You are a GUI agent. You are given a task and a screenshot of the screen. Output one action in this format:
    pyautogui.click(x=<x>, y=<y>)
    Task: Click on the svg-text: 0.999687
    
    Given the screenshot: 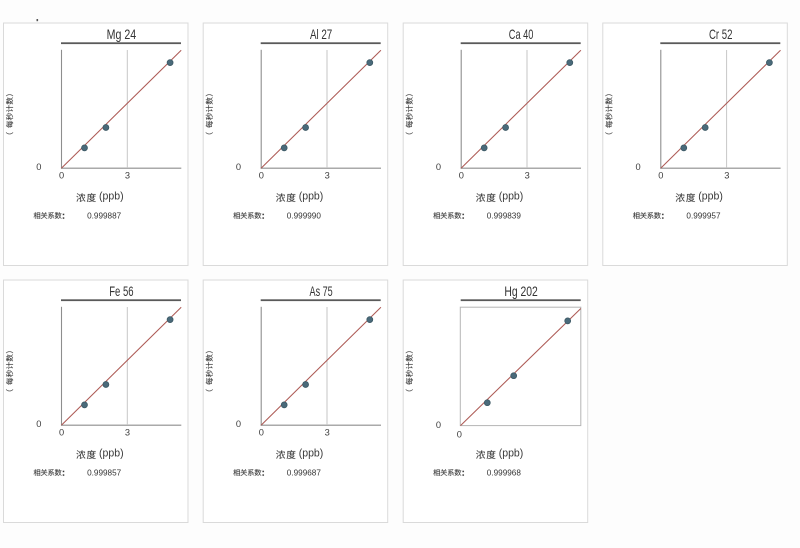 What is the action you would take?
    pyautogui.click(x=304, y=473)
    